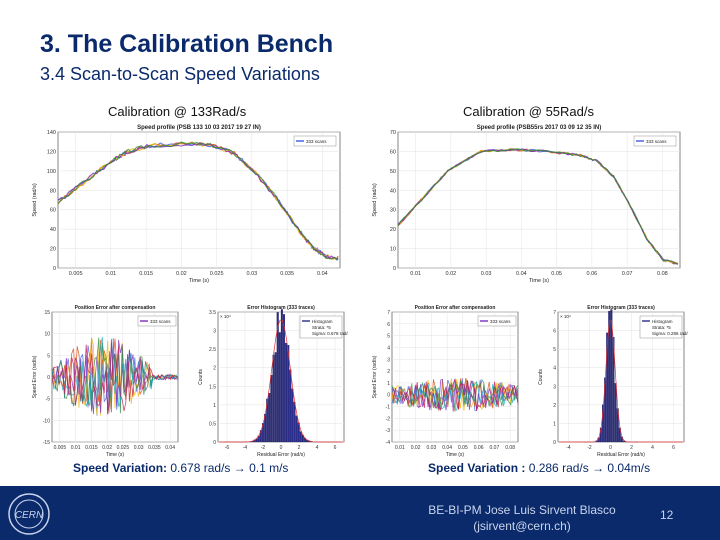  What do you see at coordinates (181, 468) in the screenshot?
I see `speed-variation-left: Speed Variation: 0.678 rad/s → 0.1 m/s` at bounding box center [181, 468].